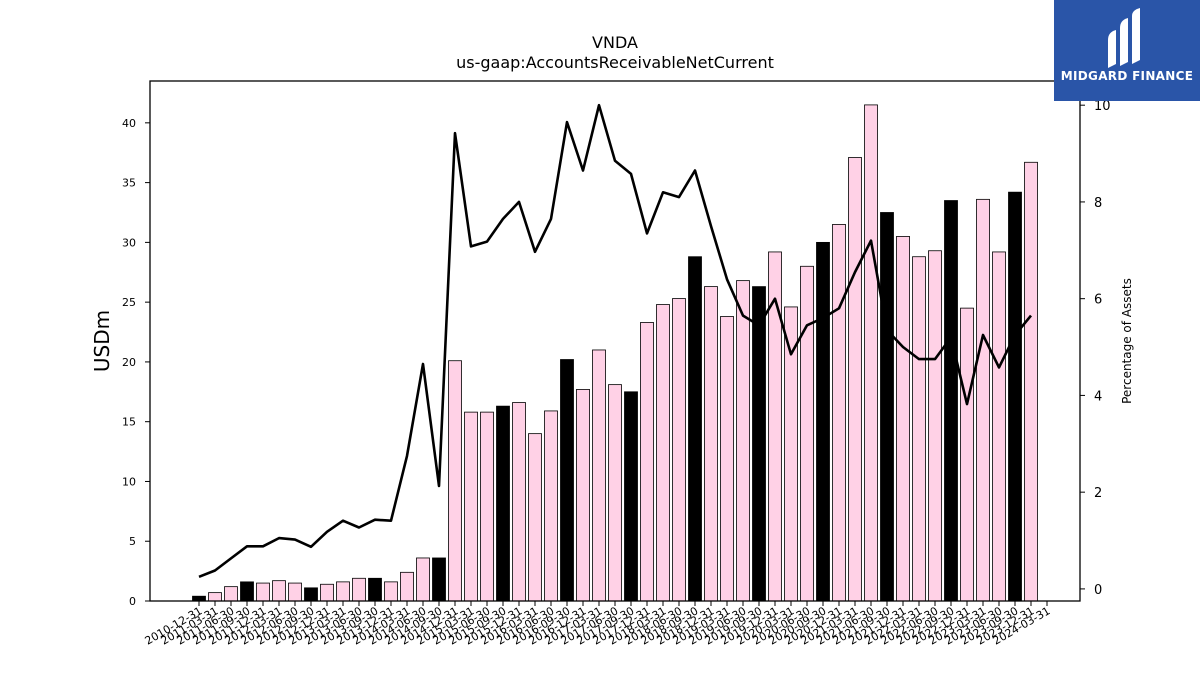 Image resolution: width=1200 pixels, height=675 pixels. I want to click on y-tick-label: 15, so click(129, 422).